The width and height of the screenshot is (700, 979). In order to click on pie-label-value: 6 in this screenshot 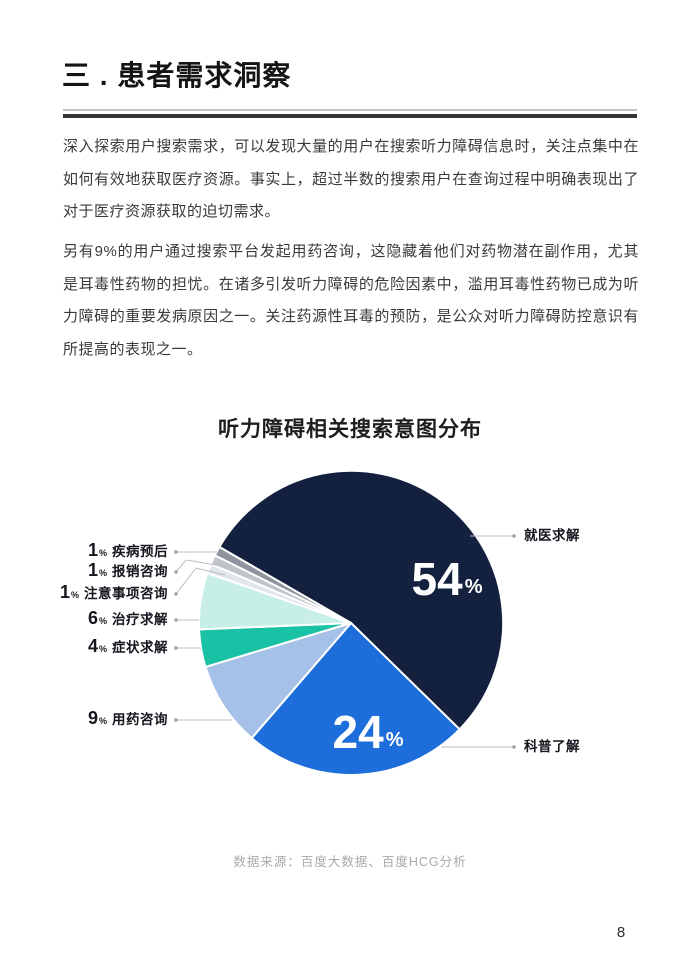, I will do `click(92, 618)`.